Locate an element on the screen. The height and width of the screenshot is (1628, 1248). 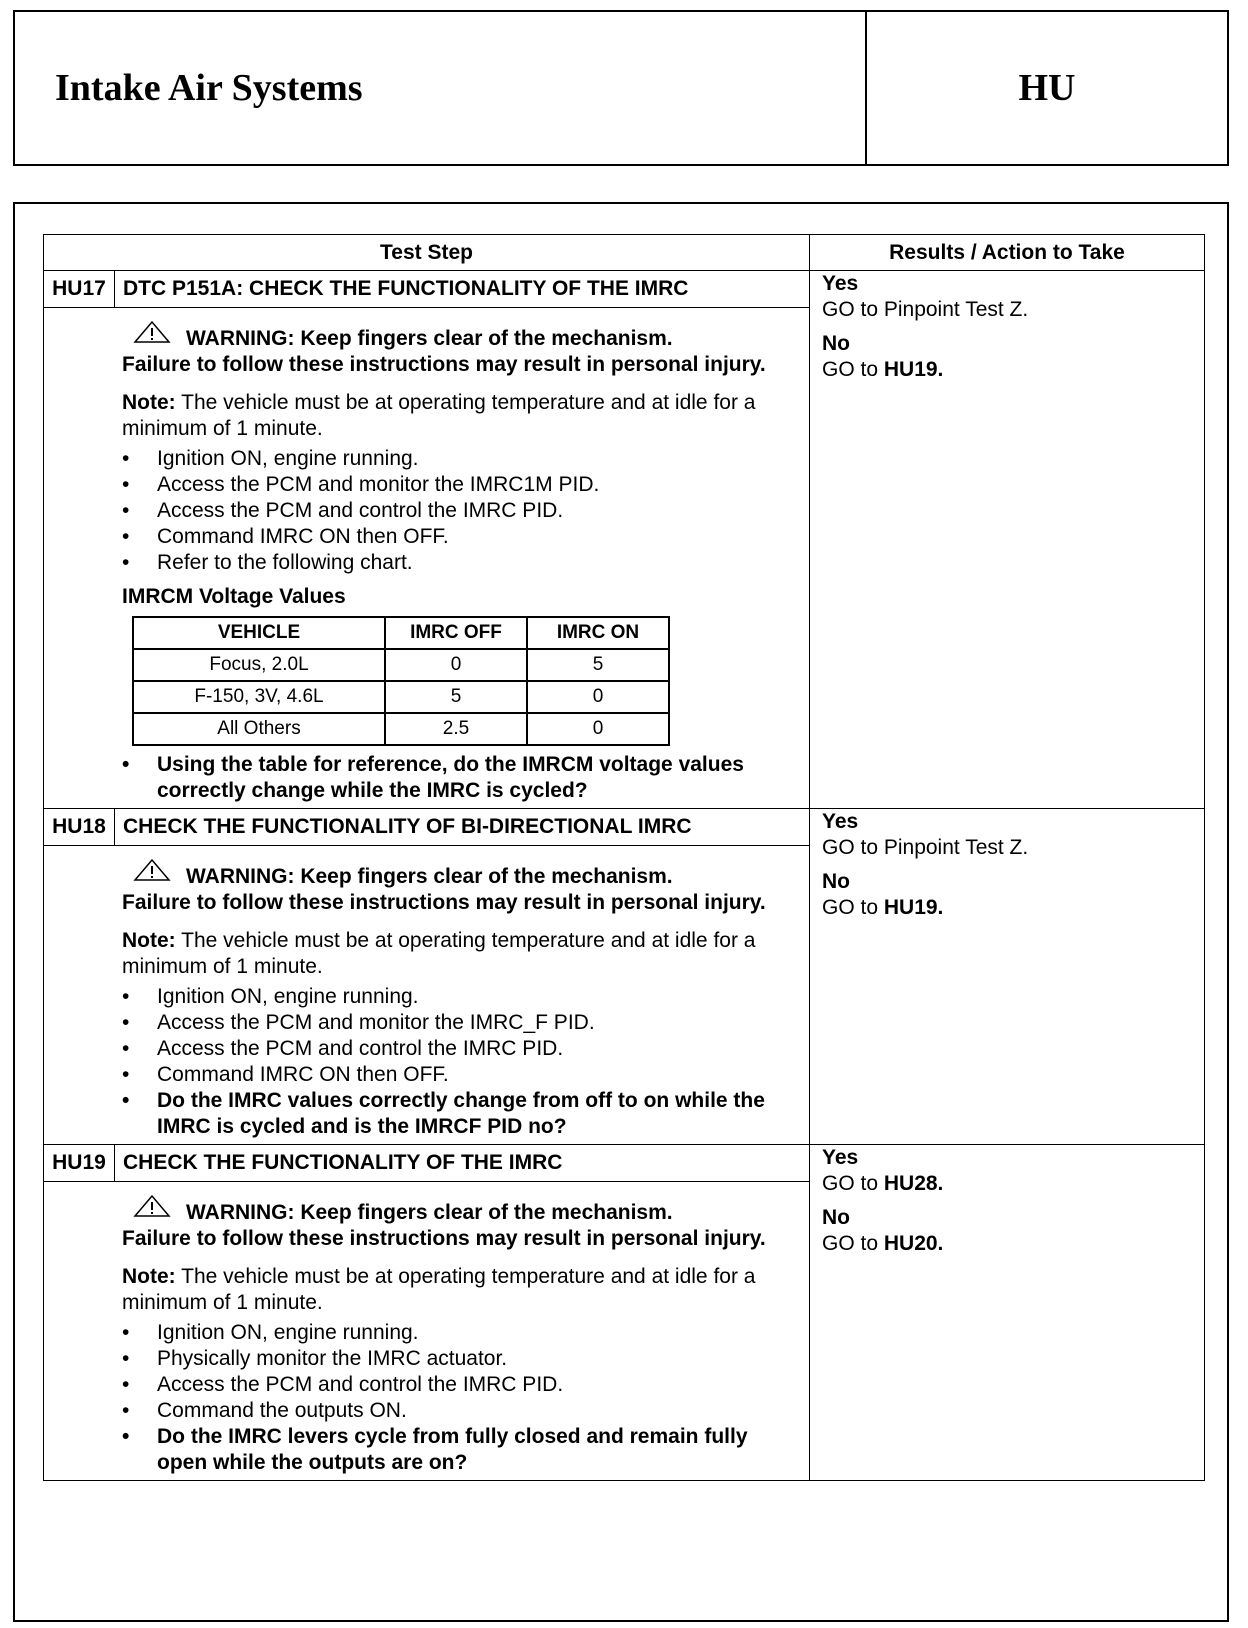
step-id: HU19 is located at coordinates (79, 1163).